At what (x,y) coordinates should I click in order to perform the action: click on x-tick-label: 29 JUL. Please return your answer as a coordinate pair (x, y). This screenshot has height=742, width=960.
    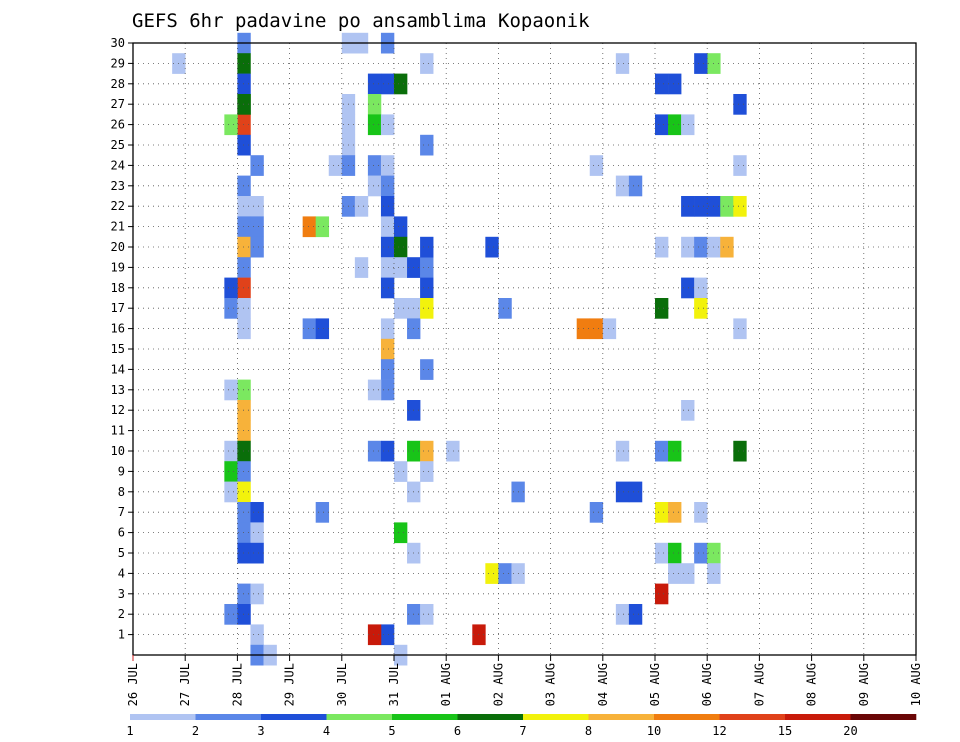
    Looking at the image, I should click on (290, 684).